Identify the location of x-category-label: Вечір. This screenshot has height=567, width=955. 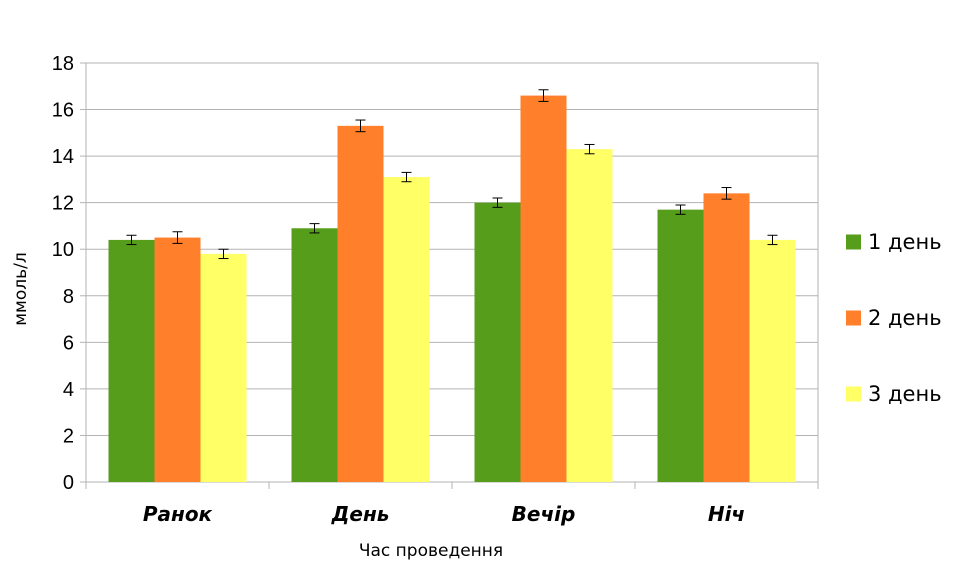
(544, 514).